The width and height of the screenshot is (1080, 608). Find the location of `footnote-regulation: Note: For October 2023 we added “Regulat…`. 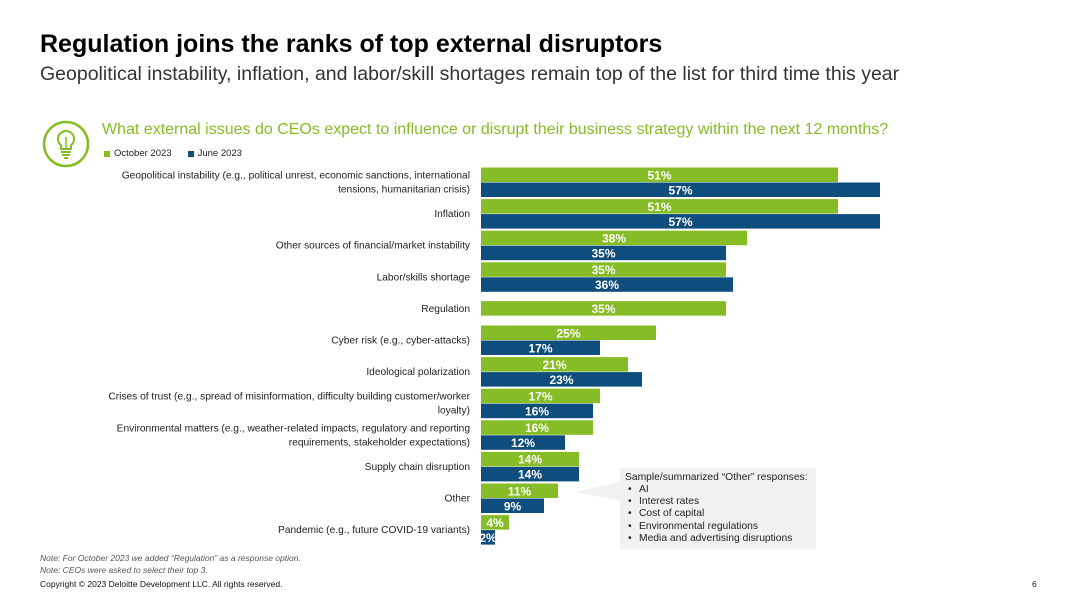

footnote-regulation: Note: For October 2023 we added “Regulat… is located at coordinates (170, 558).